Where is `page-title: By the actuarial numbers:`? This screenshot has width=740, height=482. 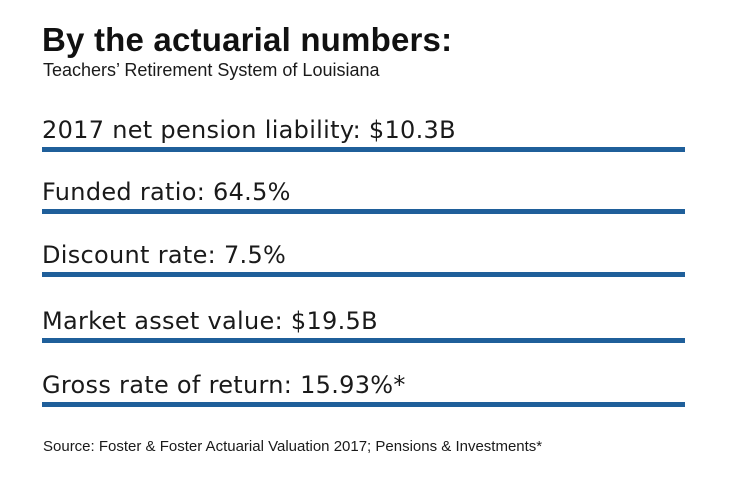
page-title: By the actuarial numbers: is located at coordinates (247, 39).